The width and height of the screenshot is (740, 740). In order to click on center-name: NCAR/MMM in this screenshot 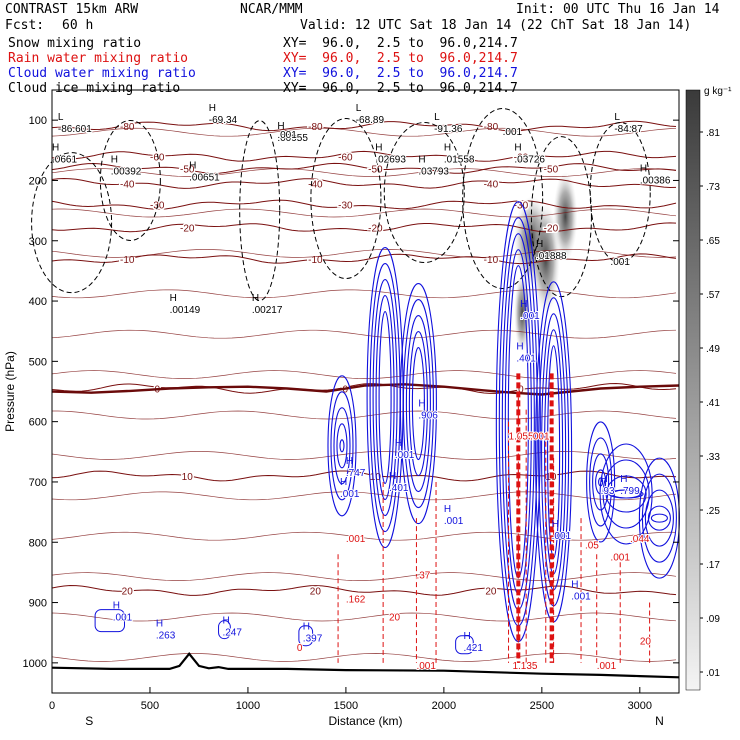, I will do `click(271, 9)`.